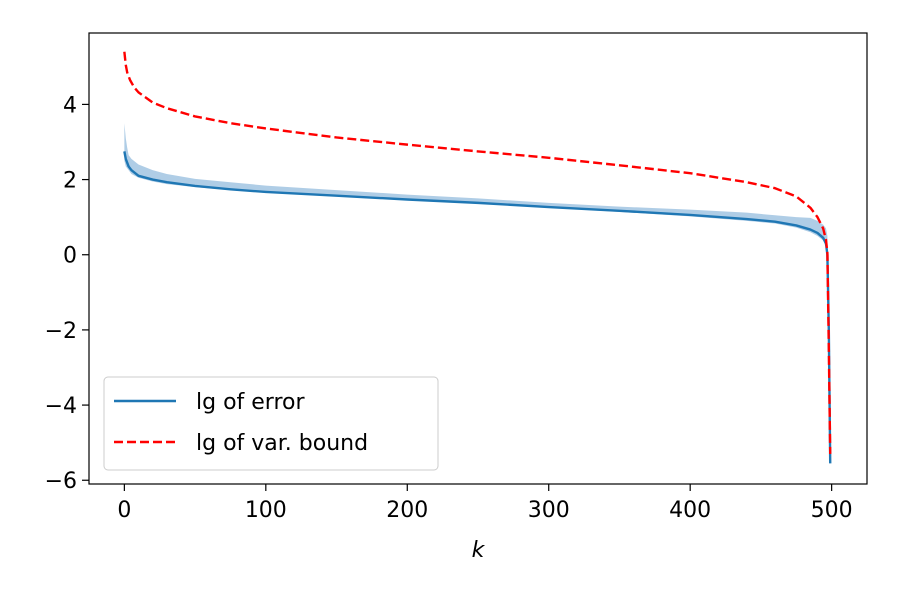  What do you see at coordinates (407, 510) in the screenshot?
I see `x-tick-label: 200` at bounding box center [407, 510].